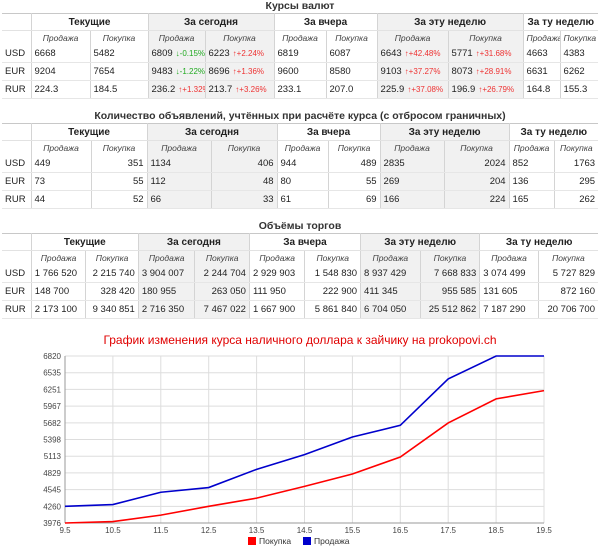 Image resolution: width=600 pixels, height=554 pixels. Describe the element at coordinates (52, 423) in the screenshot. I see `y-tick-label: 5682` at that location.